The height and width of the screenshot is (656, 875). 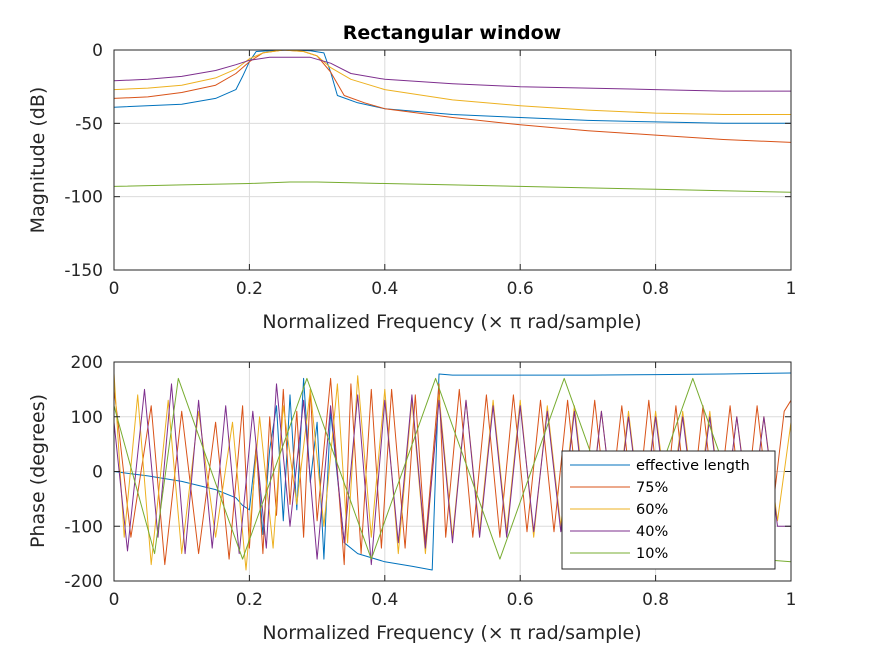 I want to click on magnitude-ytick-label: -50, so click(x=89, y=124).